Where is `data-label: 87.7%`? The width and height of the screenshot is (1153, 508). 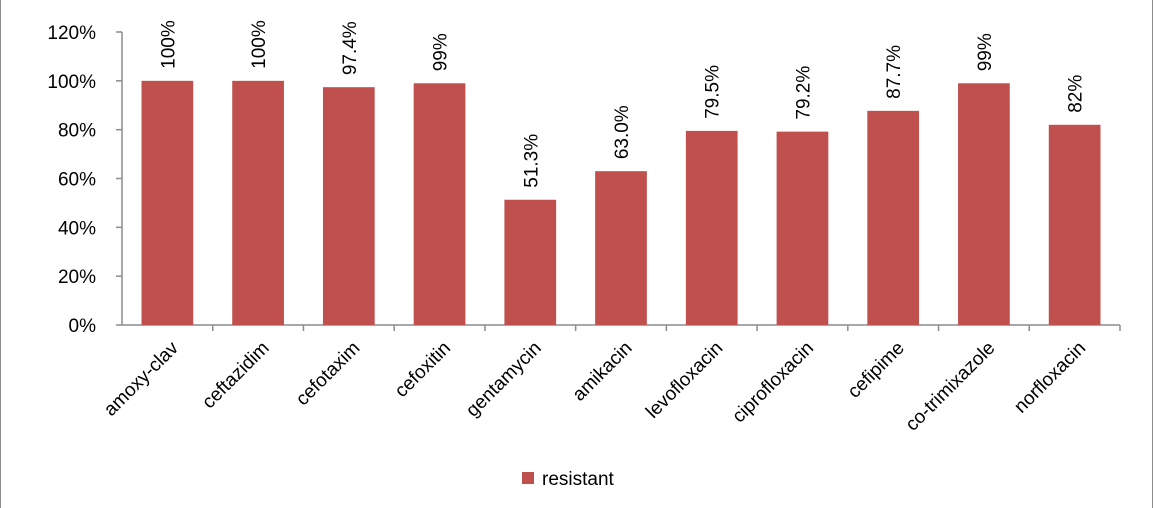 data-label: 87.7% is located at coordinates (894, 72).